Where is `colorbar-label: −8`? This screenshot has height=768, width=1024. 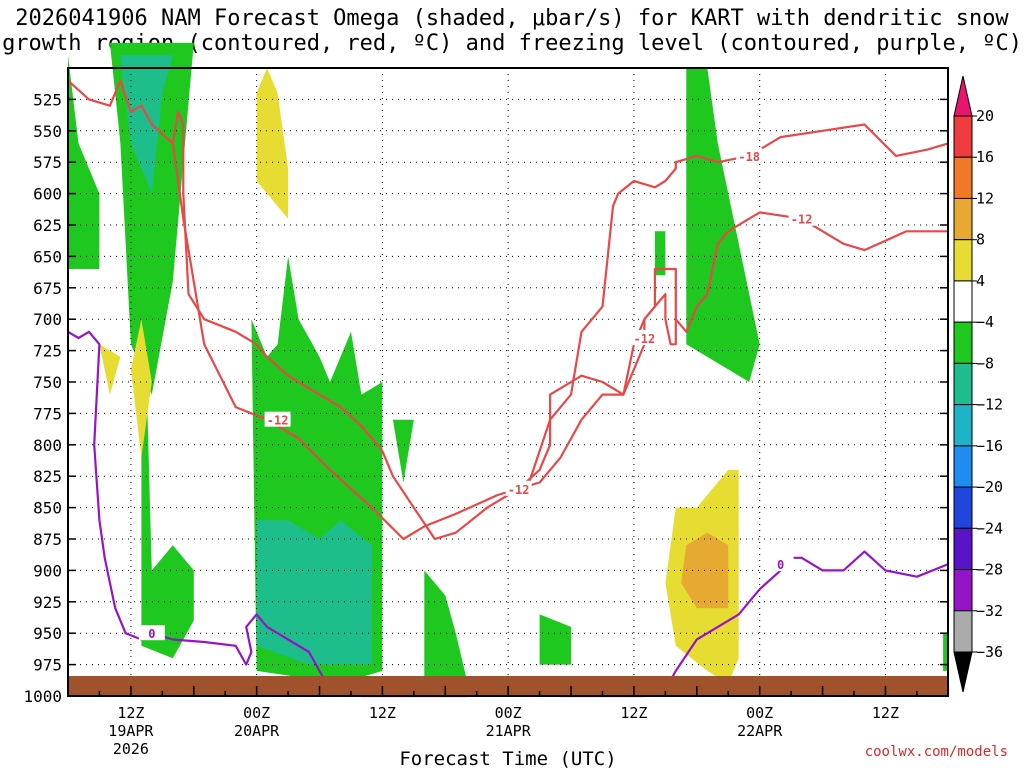 colorbar-label: −8 is located at coordinates (985, 363).